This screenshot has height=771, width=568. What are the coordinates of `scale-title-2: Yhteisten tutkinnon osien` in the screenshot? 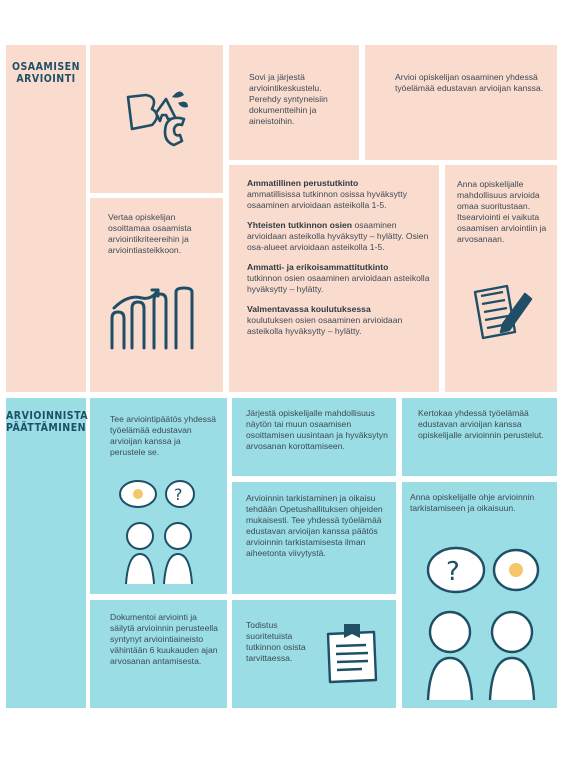 It's located at (300, 225).